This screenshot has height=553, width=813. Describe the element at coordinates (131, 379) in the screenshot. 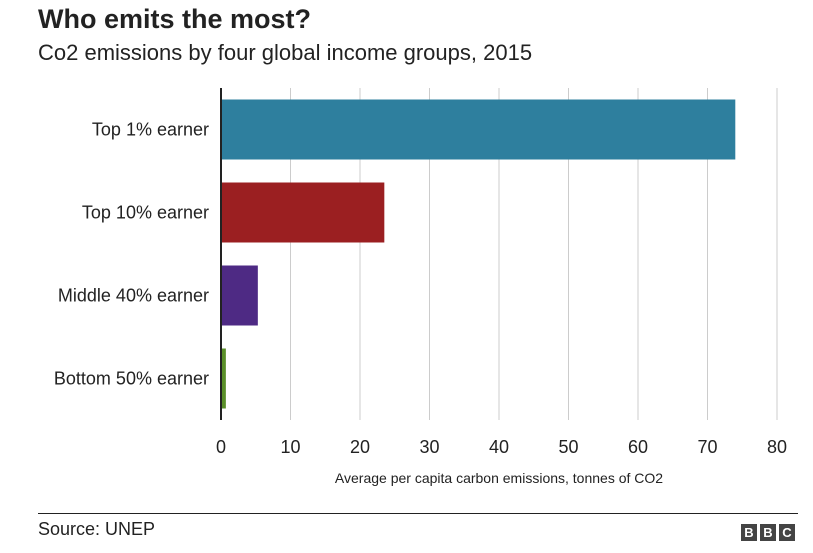

I see `category-label: Bottom 50% earner` at that location.